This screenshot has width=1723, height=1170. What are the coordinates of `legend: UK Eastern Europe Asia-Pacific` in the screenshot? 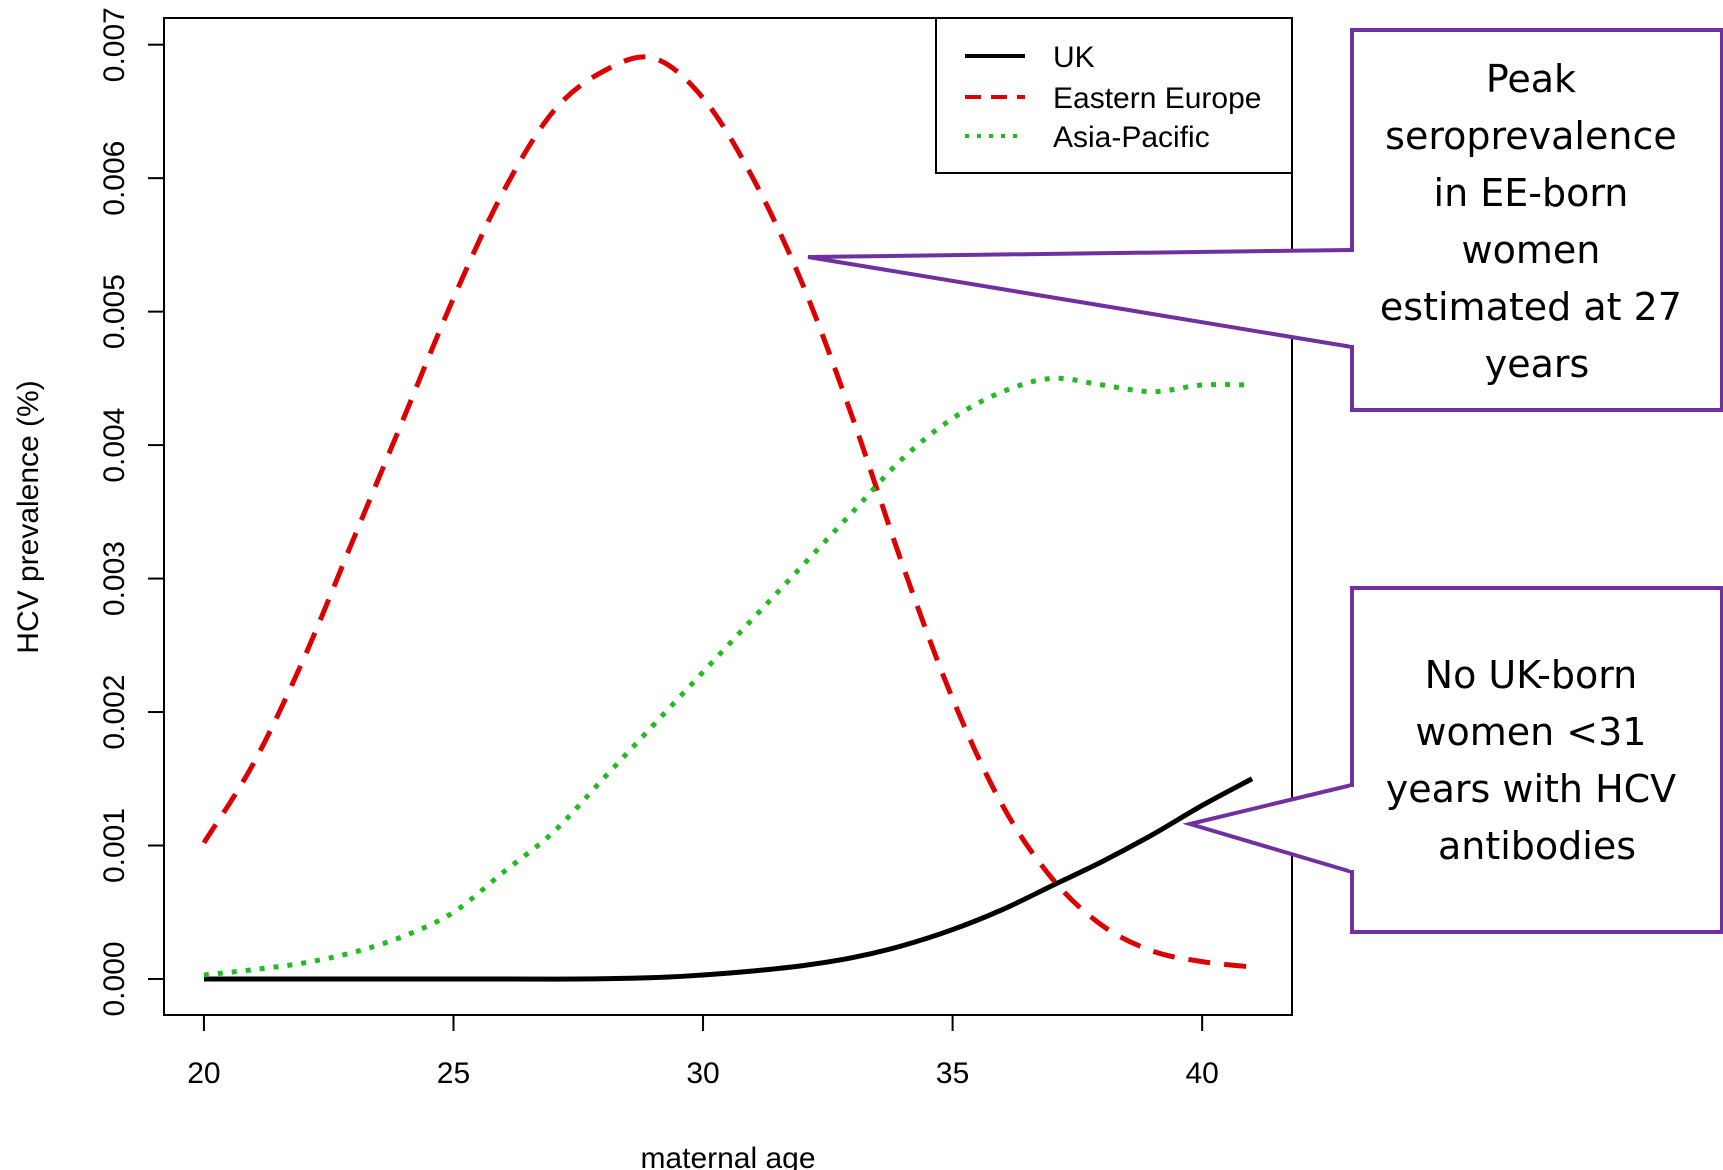 It's located at (1114, 95).